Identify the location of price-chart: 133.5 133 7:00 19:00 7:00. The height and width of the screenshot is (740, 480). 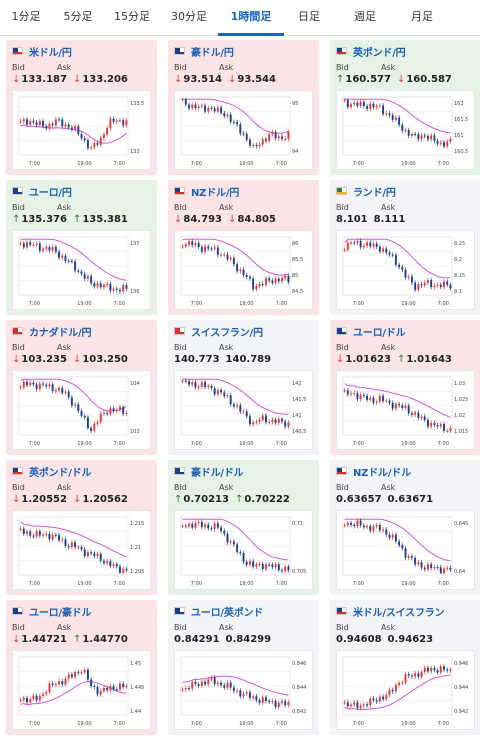
(81, 130).